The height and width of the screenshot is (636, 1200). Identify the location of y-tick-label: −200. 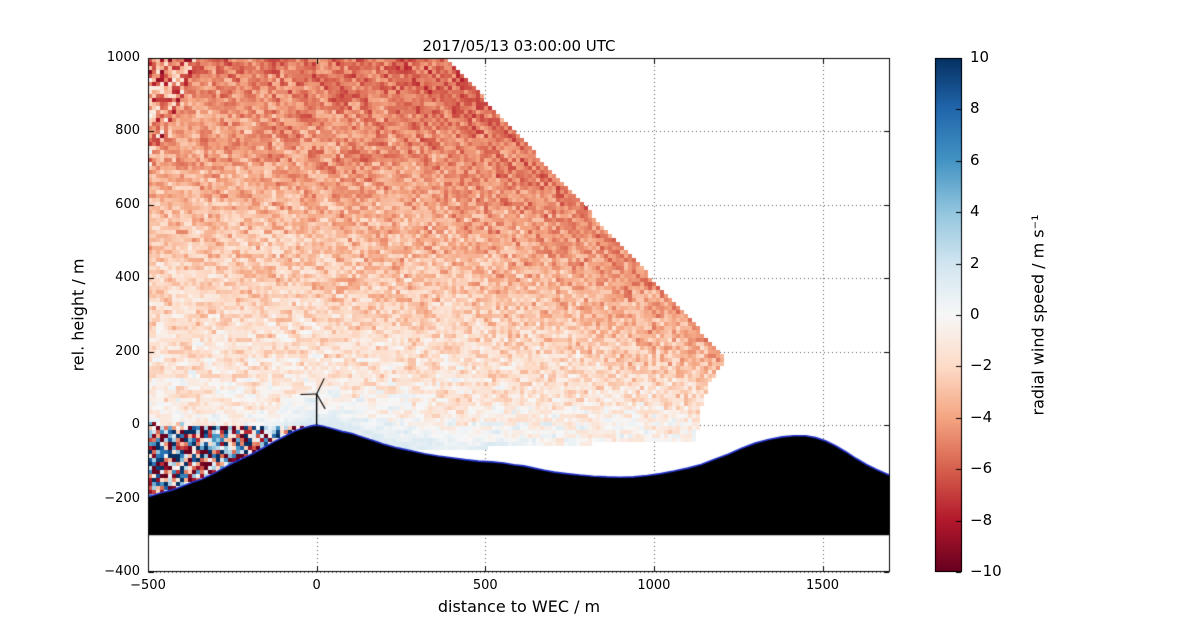
(122, 498).